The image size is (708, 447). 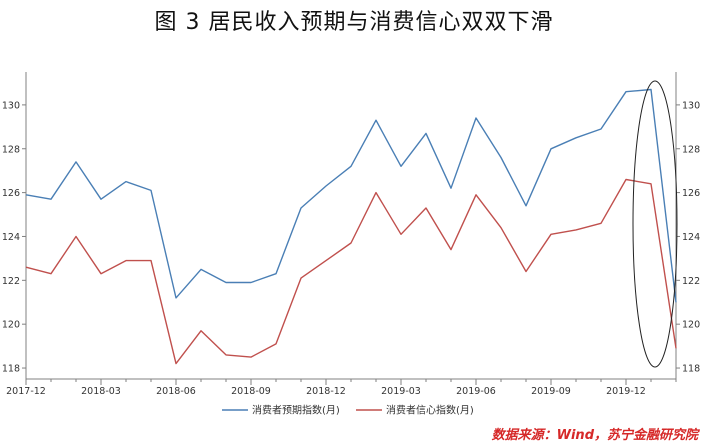 What do you see at coordinates (26, 391) in the screenshot?
I see `x-tick-label: 2017-12` at bounding box center [26, 391].